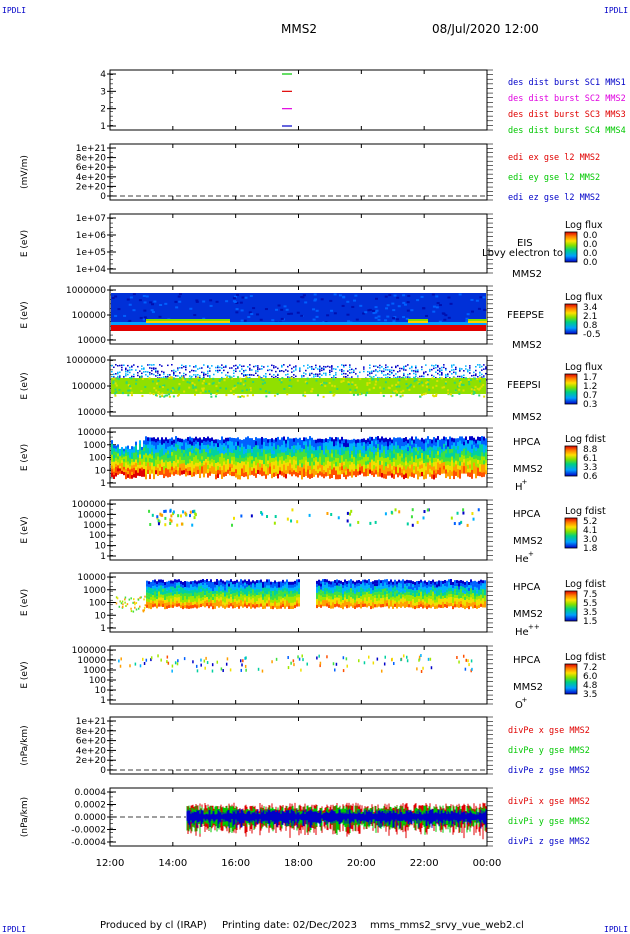 Image resolution: width=630 pixels, height=934 pixels. What do you see at coordinates (91, 806) in the screenshot?
I see `ytick-label-divpi: 0.0002` at bounding box center [91, 806].